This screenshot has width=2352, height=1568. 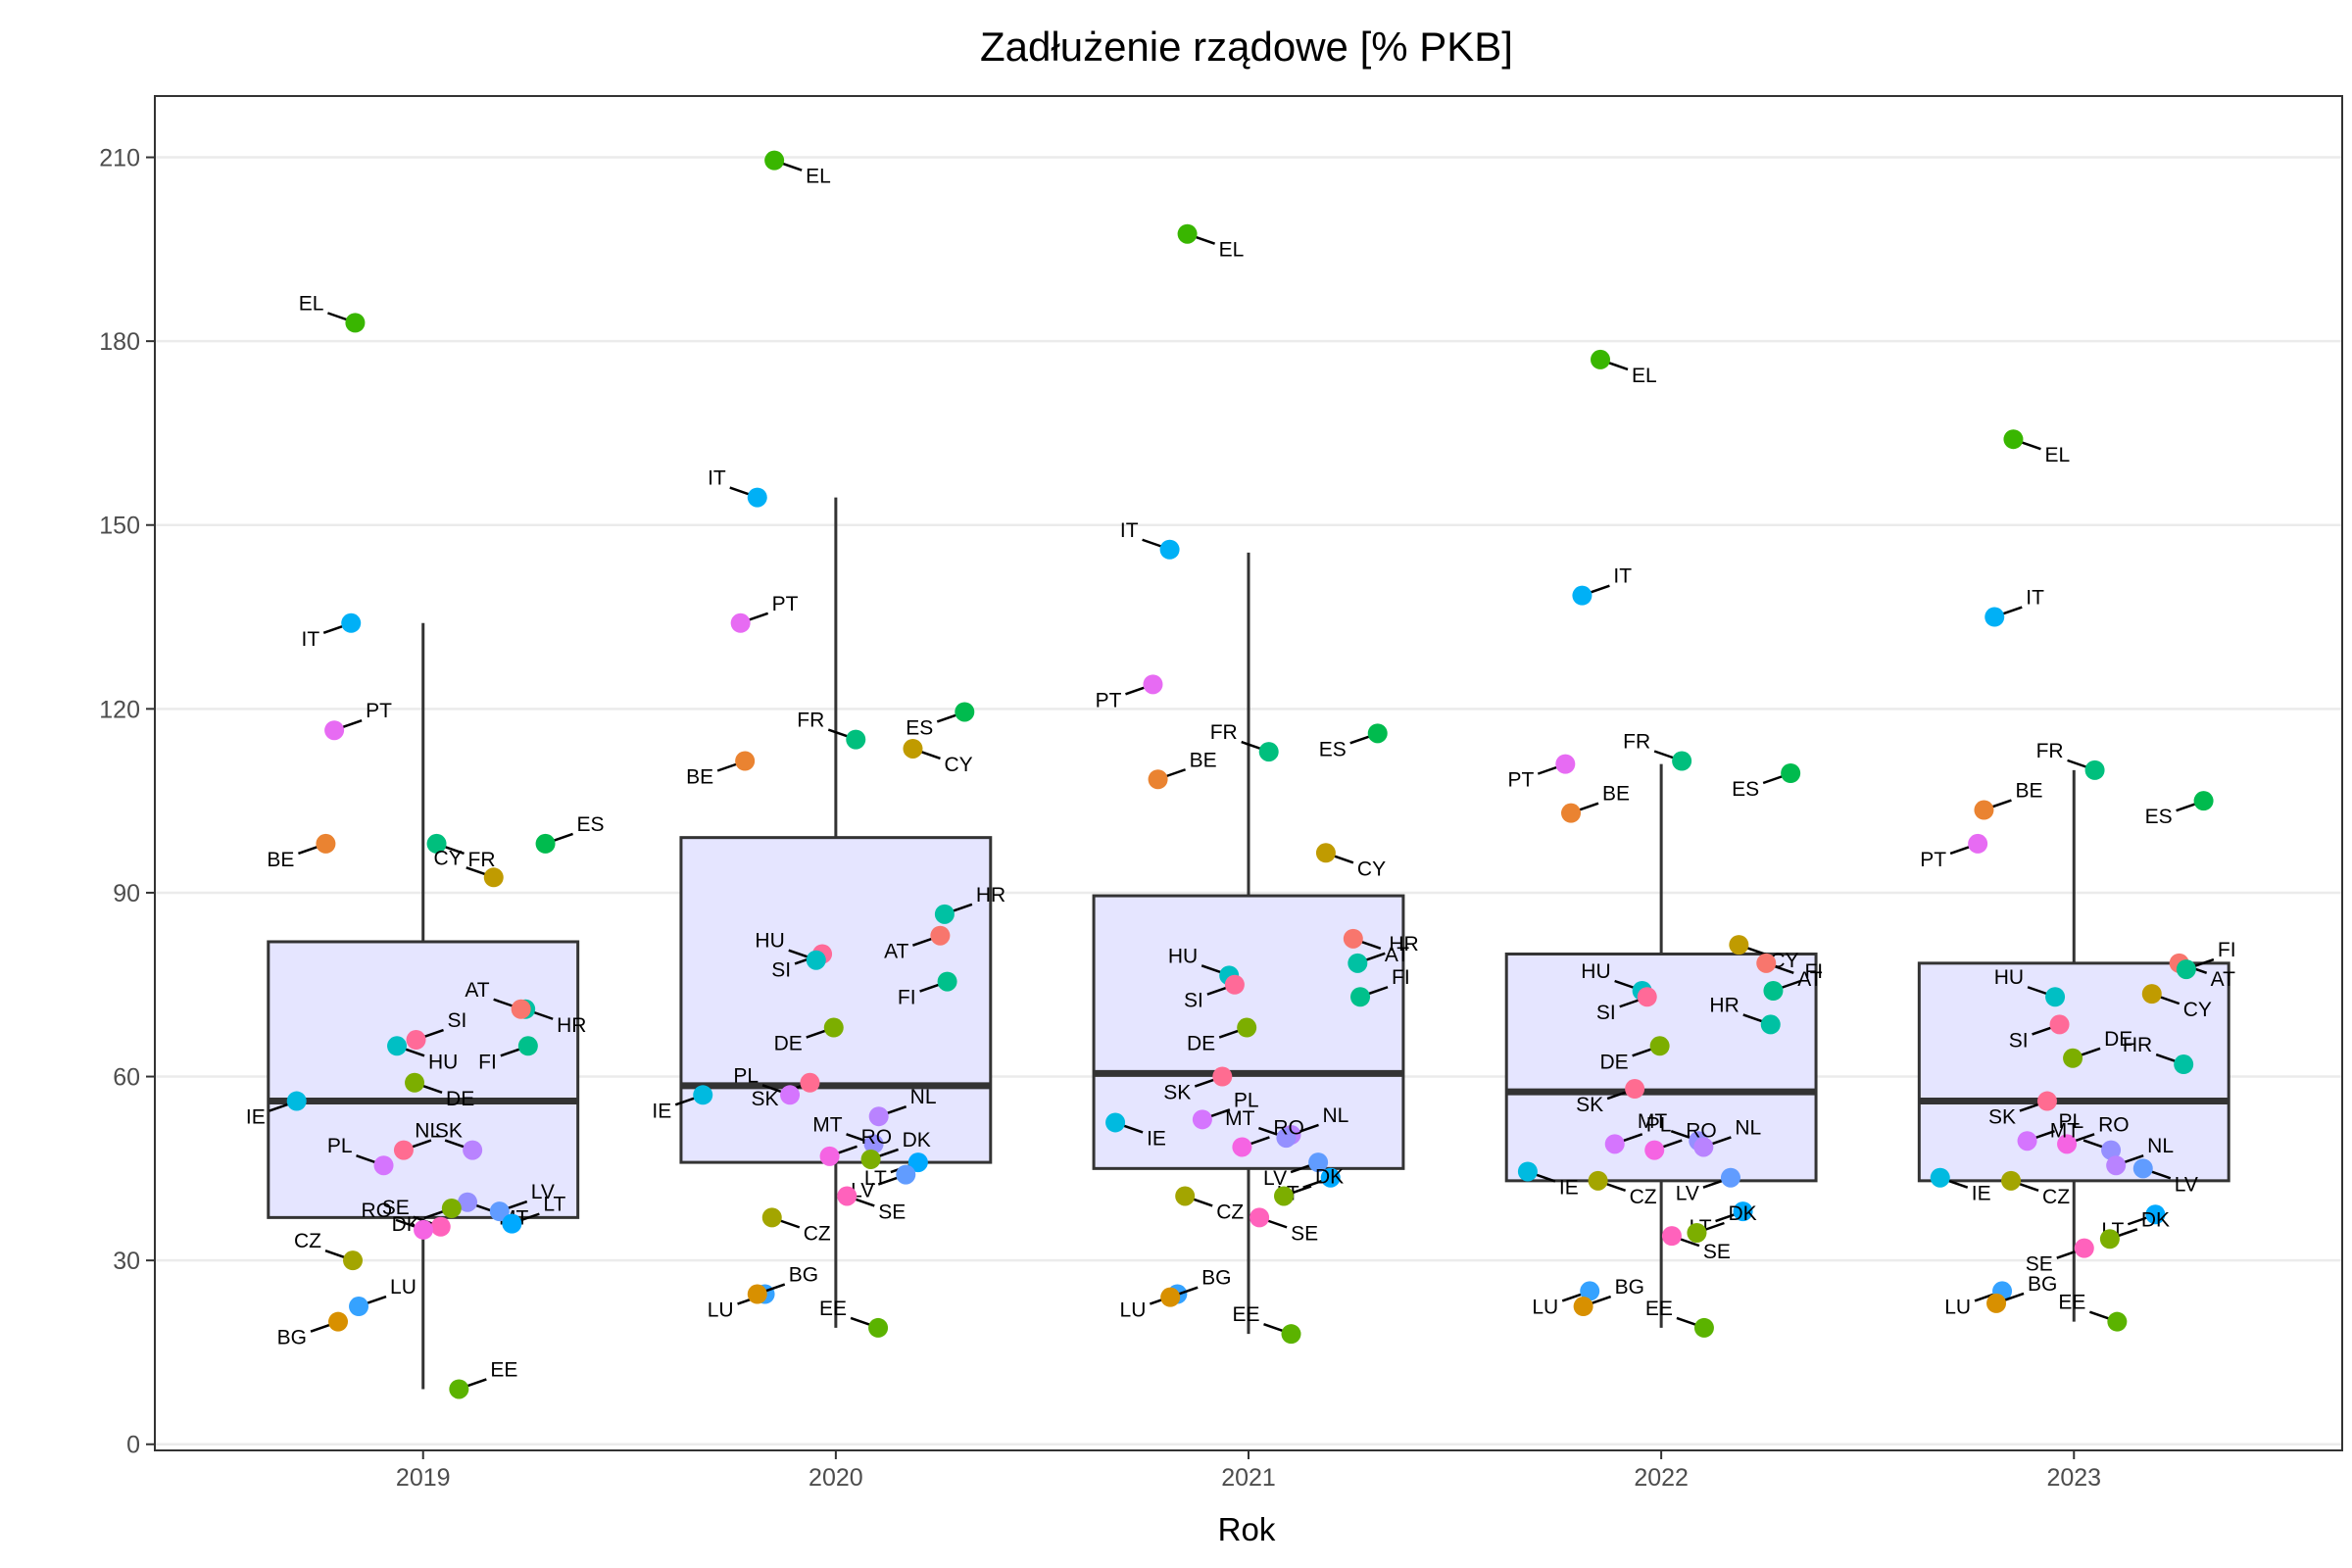 What do you see at coordinates (498, 999) in the screenshot?
I see `data-point-AT-2019: AT` at bounding box center [498, 999].